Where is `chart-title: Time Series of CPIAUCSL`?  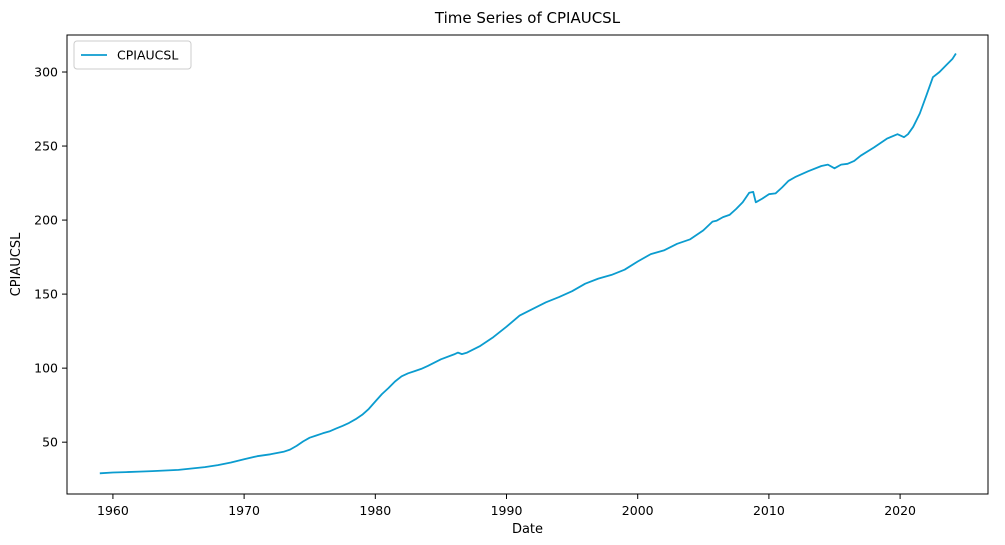 chart-title: Time Series of CPIAUCSL is located at coordinates (527, 18).